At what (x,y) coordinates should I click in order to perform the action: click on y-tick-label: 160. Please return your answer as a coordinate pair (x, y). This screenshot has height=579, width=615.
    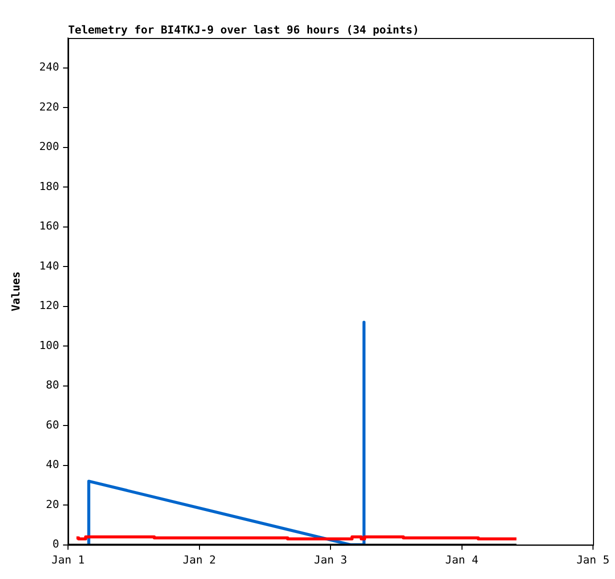
    Looking at the image, I should click on (49, 226).